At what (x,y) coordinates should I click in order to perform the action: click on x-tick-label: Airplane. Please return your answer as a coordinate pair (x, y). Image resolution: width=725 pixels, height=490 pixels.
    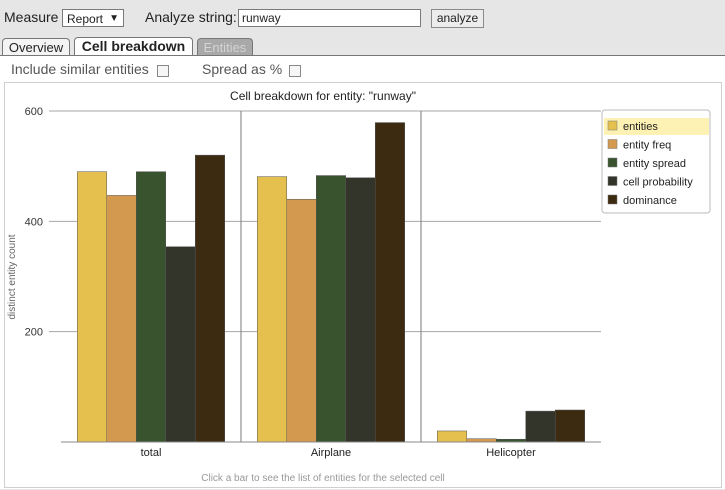
    Looking at the image, I should click on (331, 453).